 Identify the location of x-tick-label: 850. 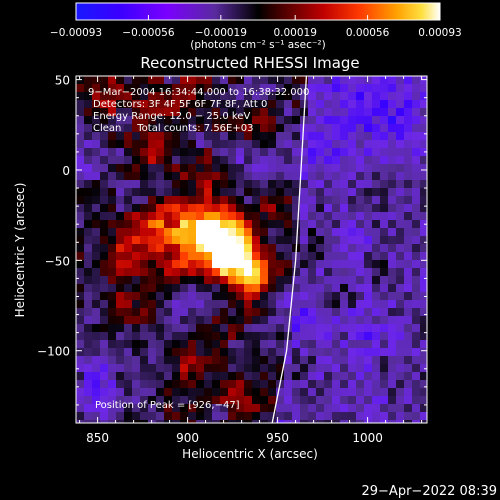
(97, 438).